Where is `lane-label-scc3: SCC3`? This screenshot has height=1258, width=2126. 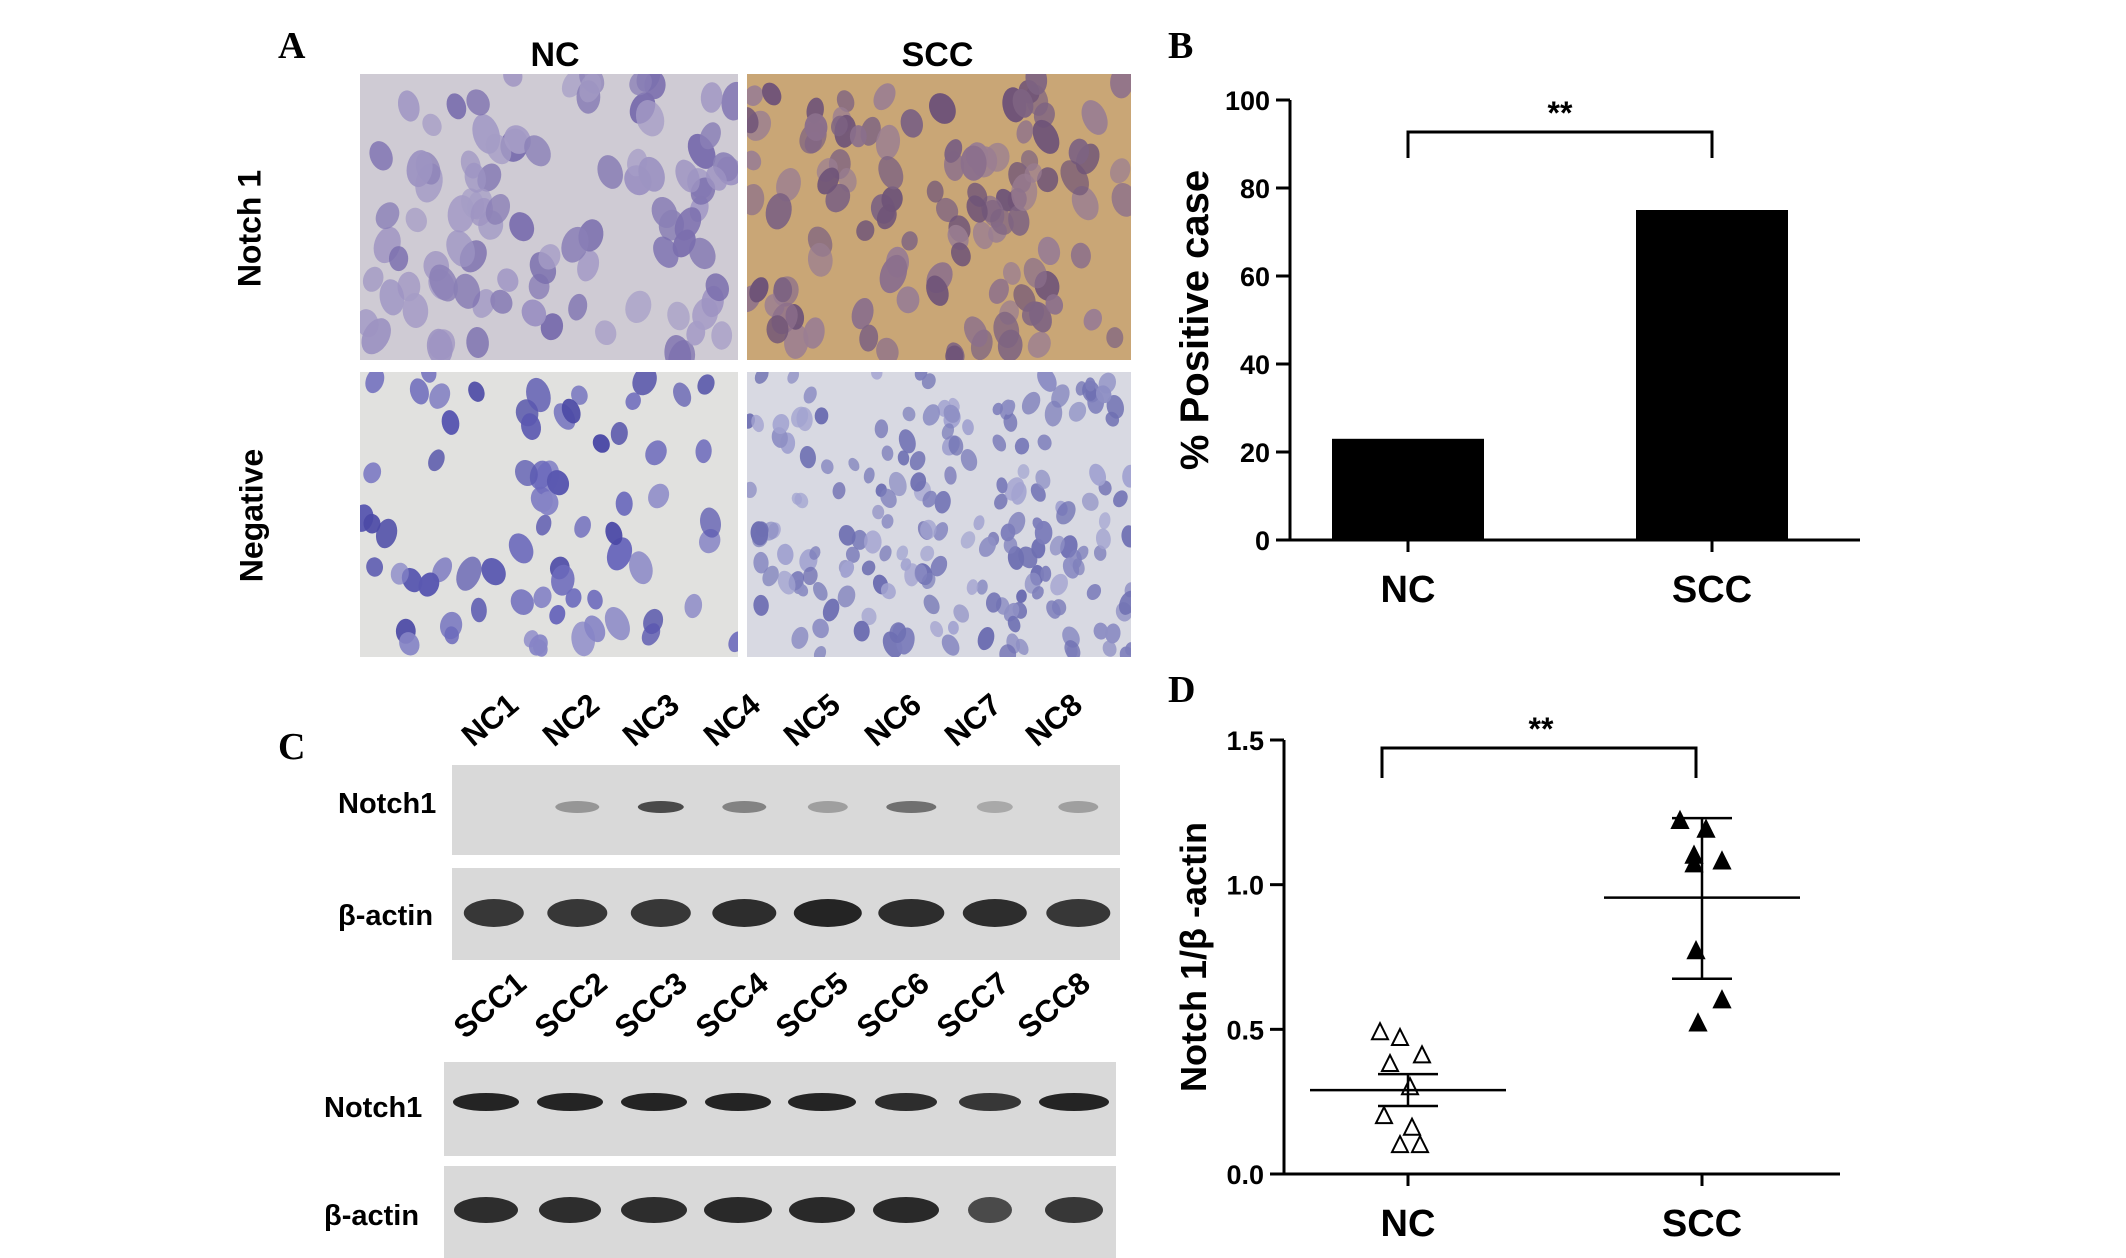
lane-label-scc3: SCC3 is located at coordinates (650, 1005).